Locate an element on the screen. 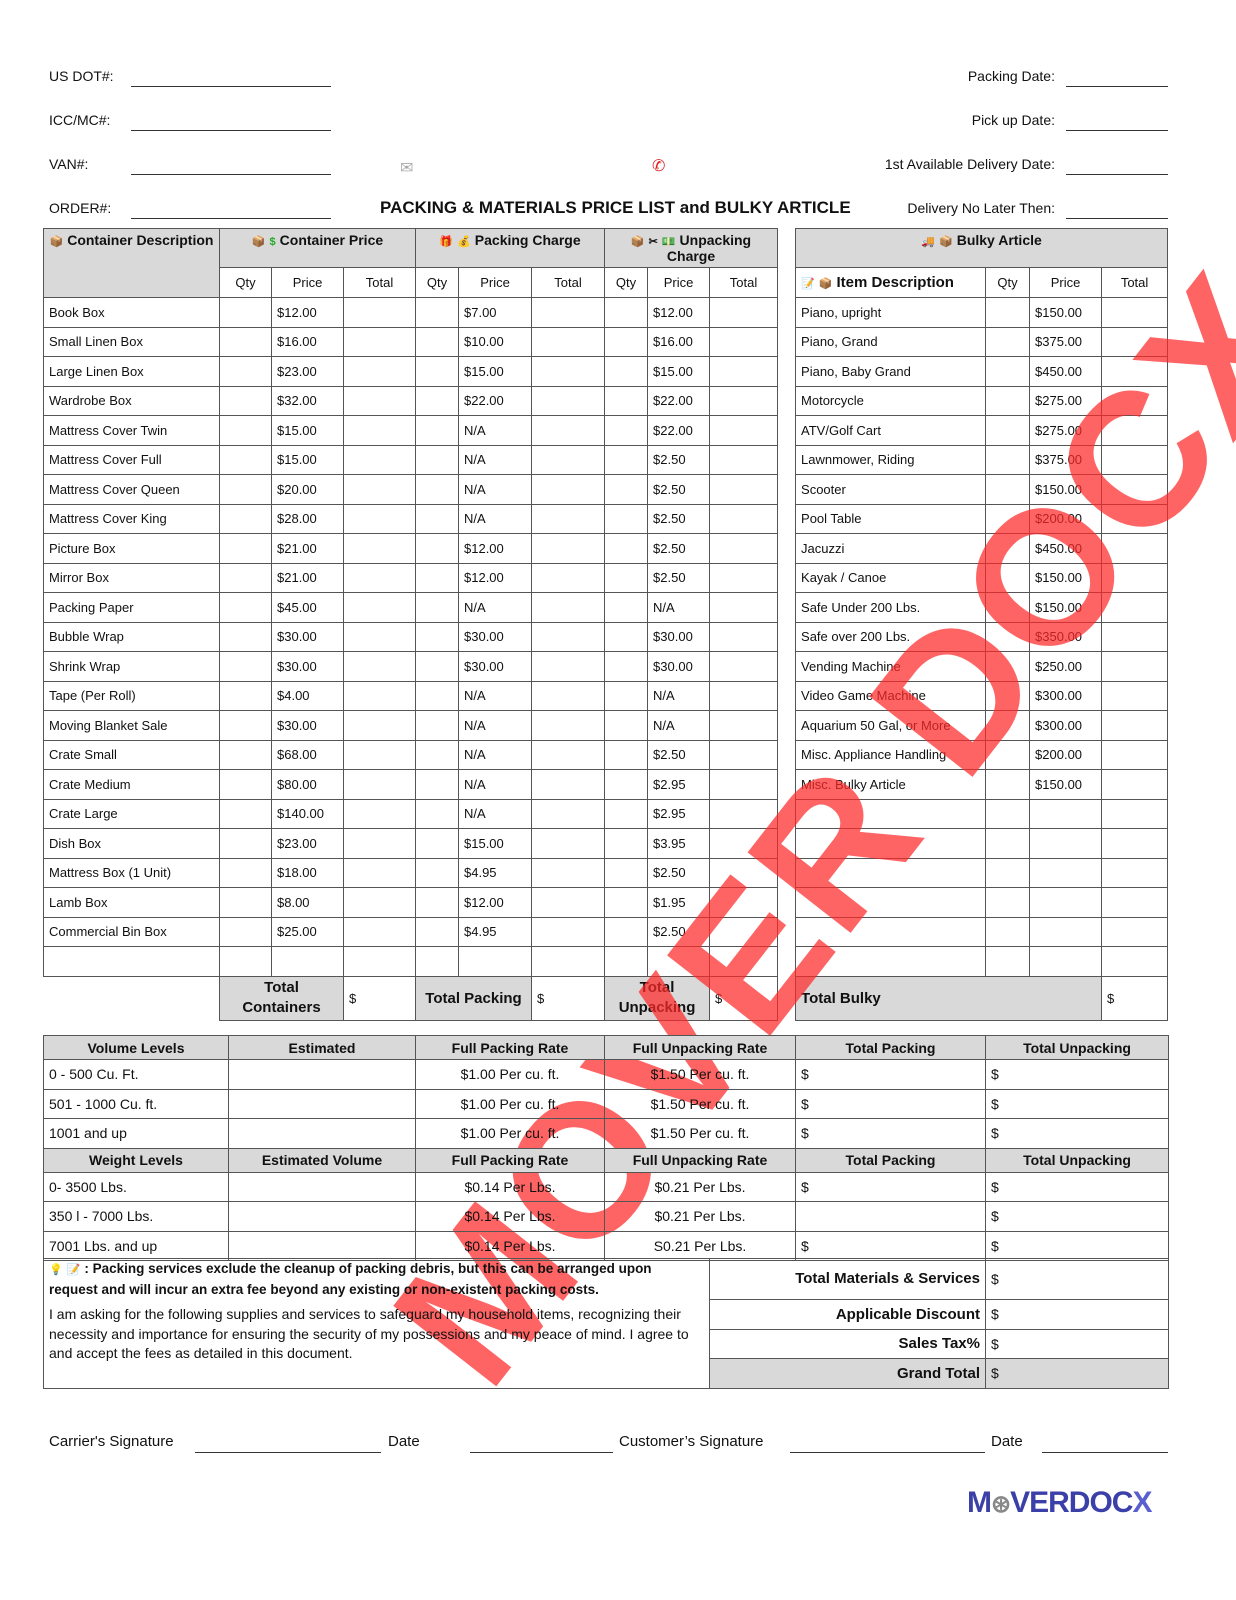 The width and height of the screenshot is (1236, 1600). carrier-signature-field is located at coordinates (288, 1452).